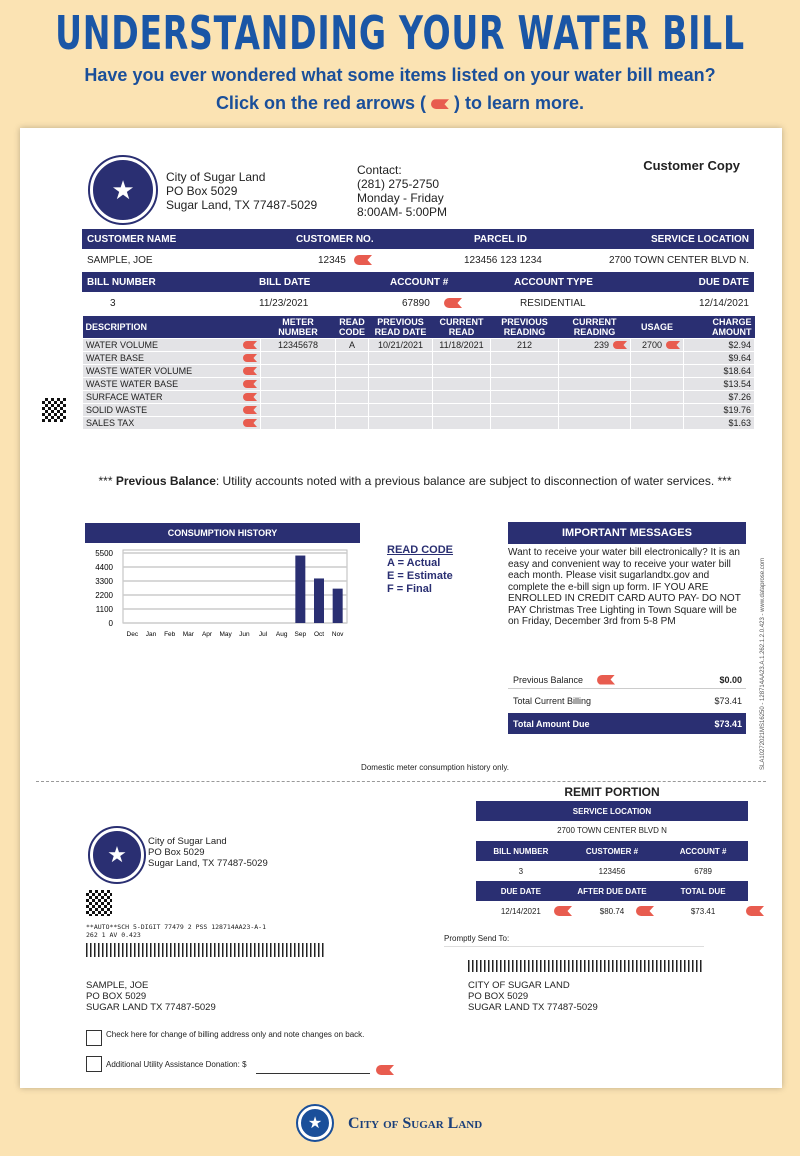 Image resolution: width=800 pixels, height=1156 pixels. Describe the element at coordinates (104, 553) in the screenshot. I see `y-tick-label: 5500` at that location.